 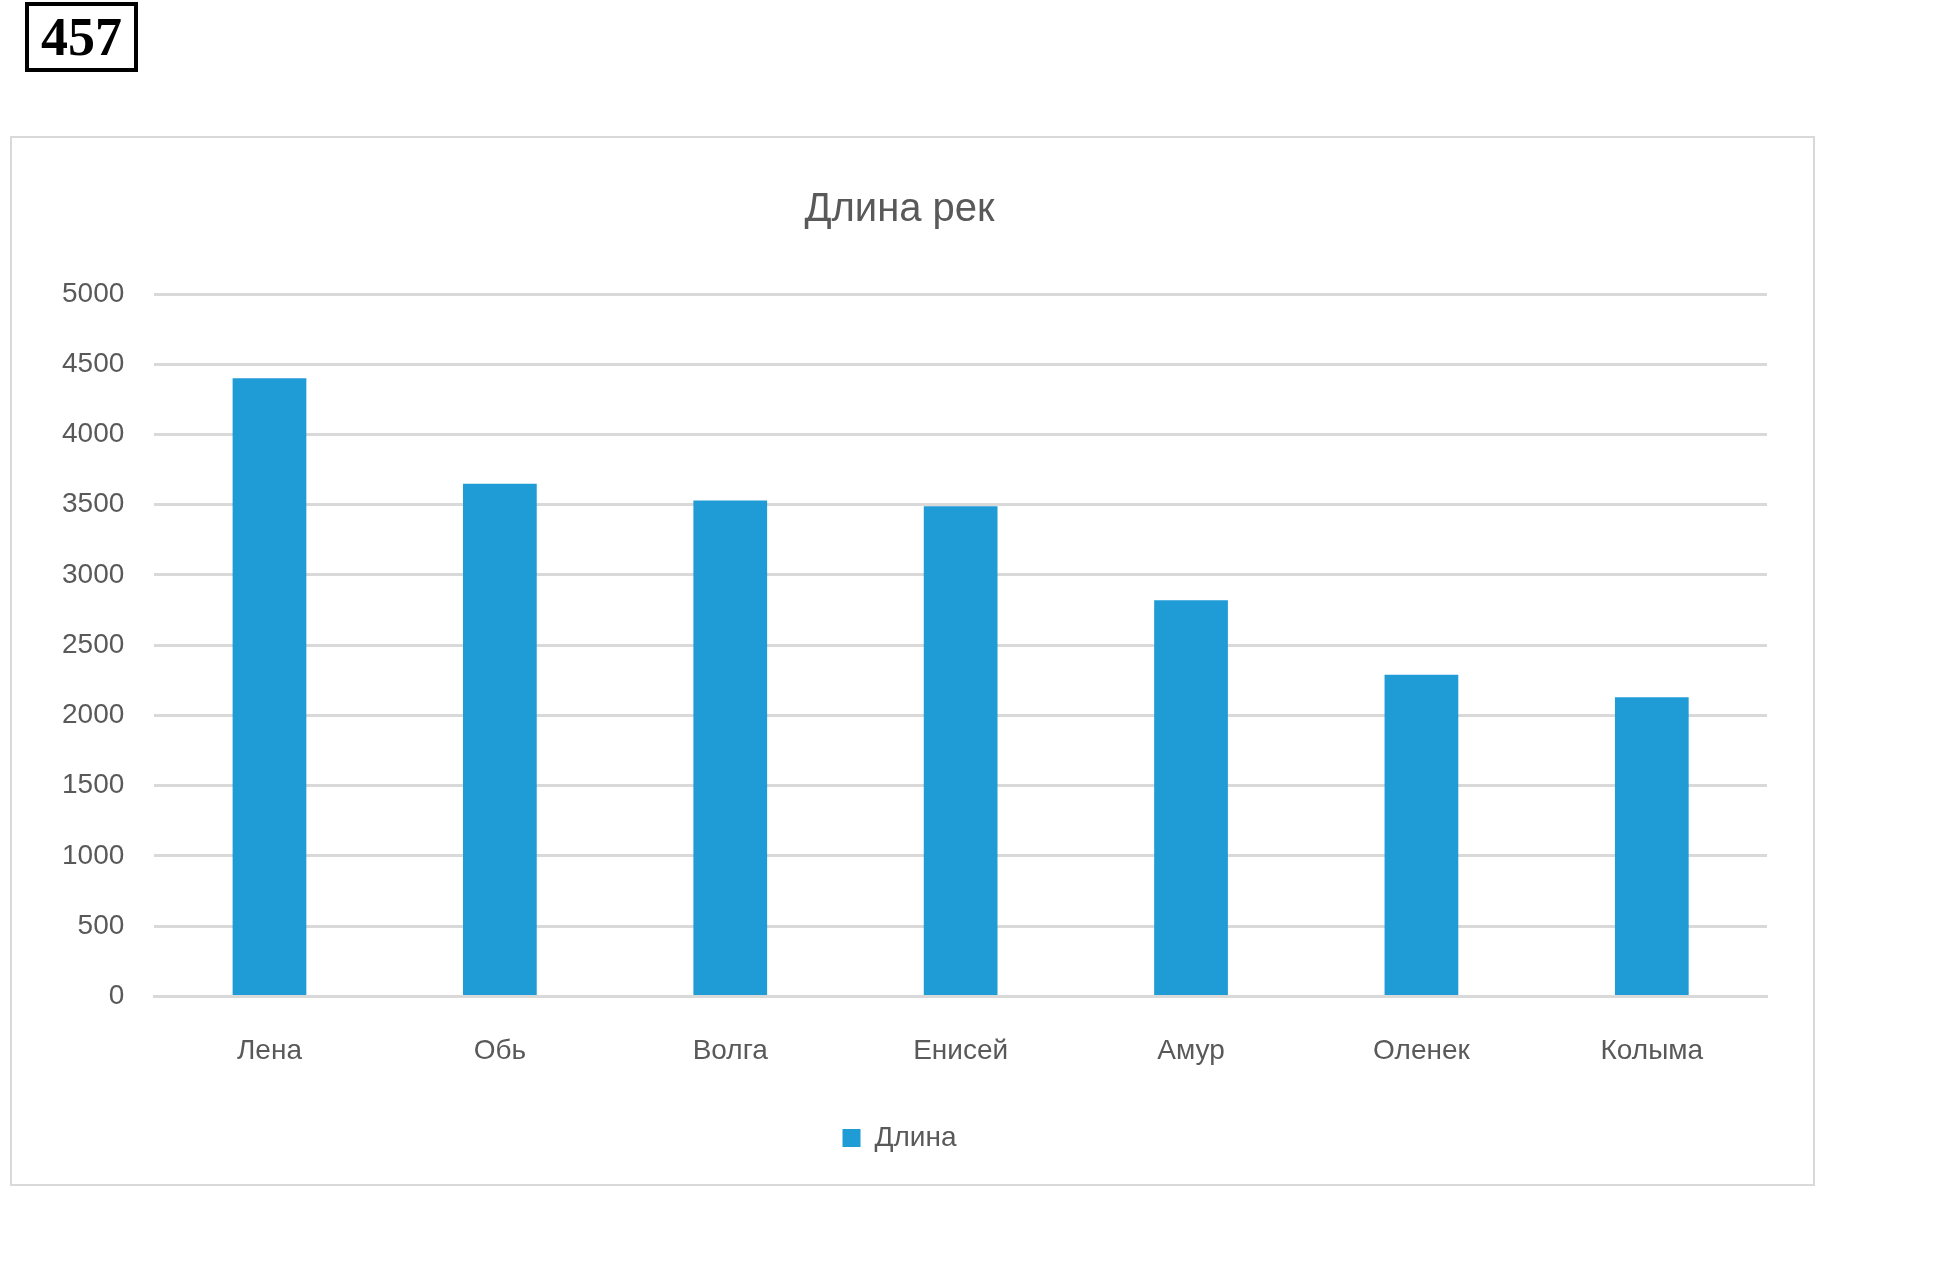 I want to click on y-tick-label: 5000, so click(x=93, y=292).